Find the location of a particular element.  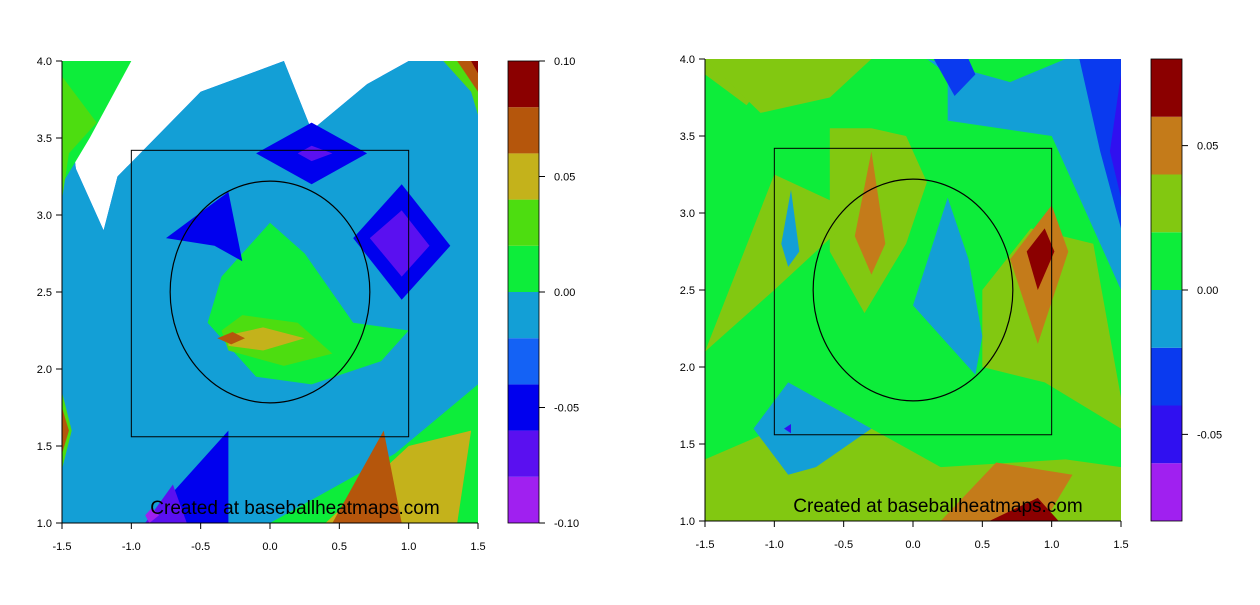

colorbar: 0.05 0.00 -0.05 is located at coordinates (1186, 290).